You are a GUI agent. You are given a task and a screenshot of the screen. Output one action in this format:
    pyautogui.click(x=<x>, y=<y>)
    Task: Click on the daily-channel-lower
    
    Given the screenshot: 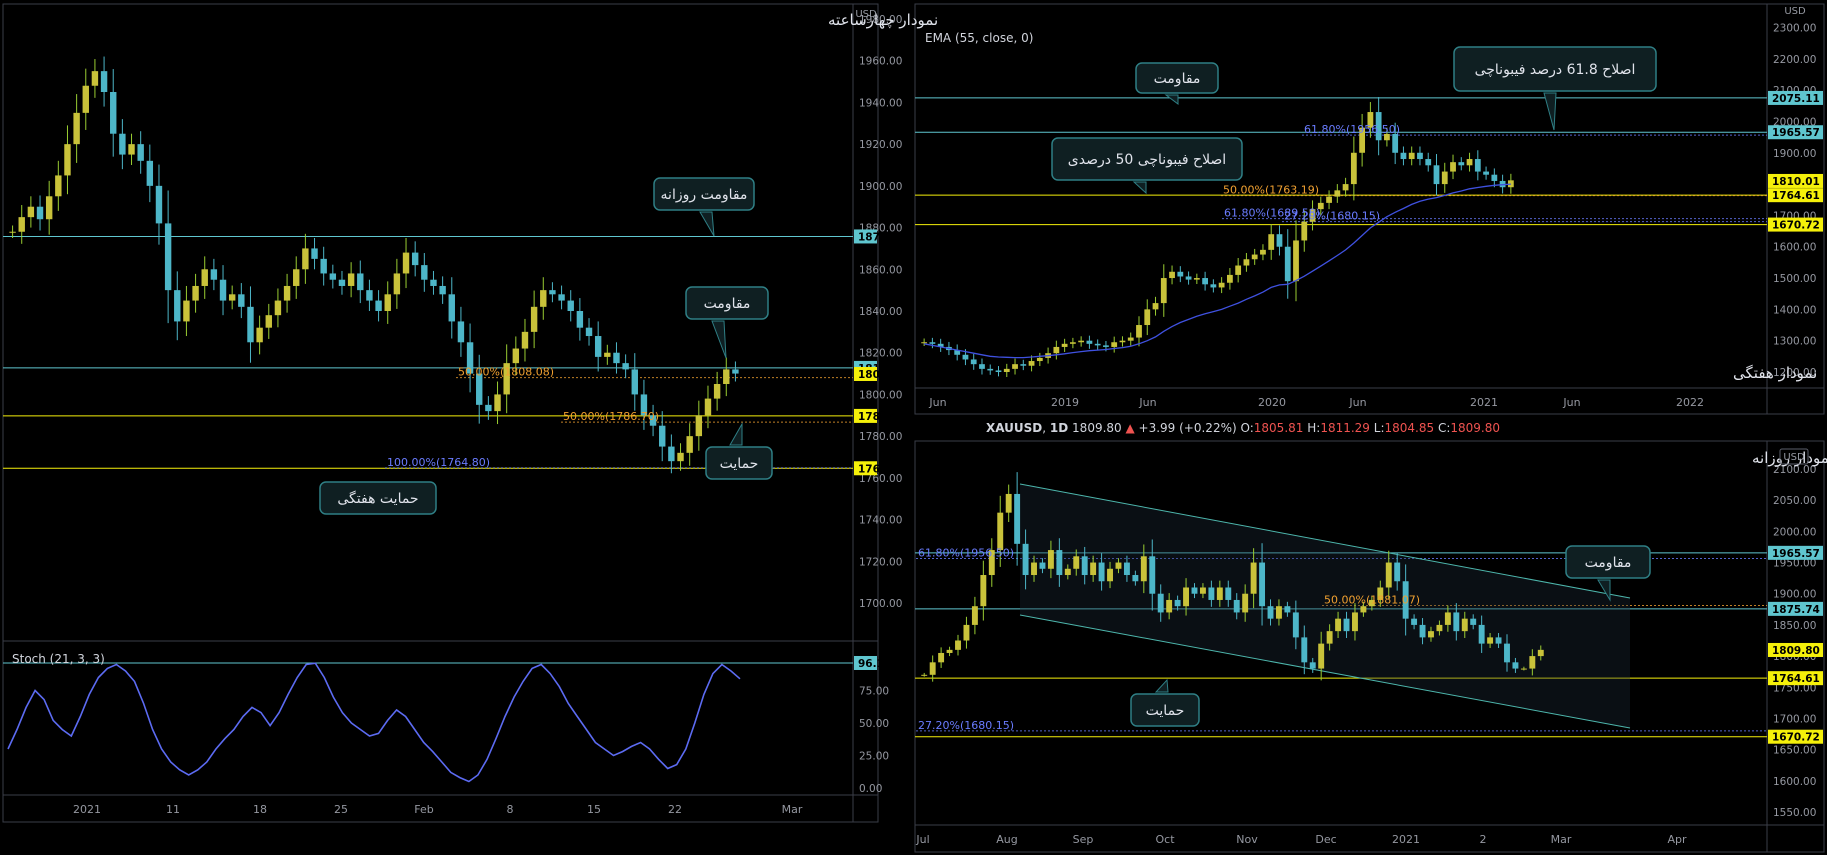 What is the action you would take?
    pyautogui.click(x=1325, y=671)
    